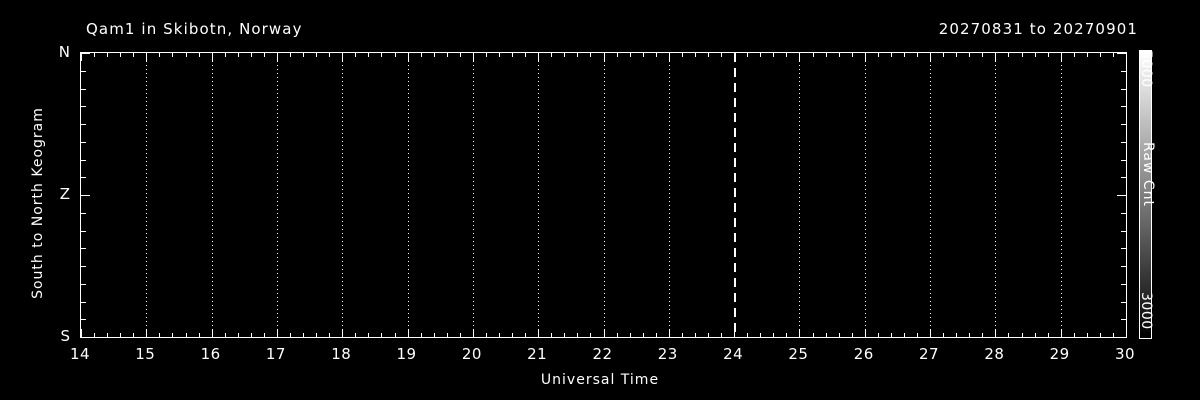 Image resolution: width=1200 pixels, height=400 pixels. What do you see at coordinates (537, 354) in the screenshot?
I see `x-tick-label: 21` at bounding box center [537, 354].